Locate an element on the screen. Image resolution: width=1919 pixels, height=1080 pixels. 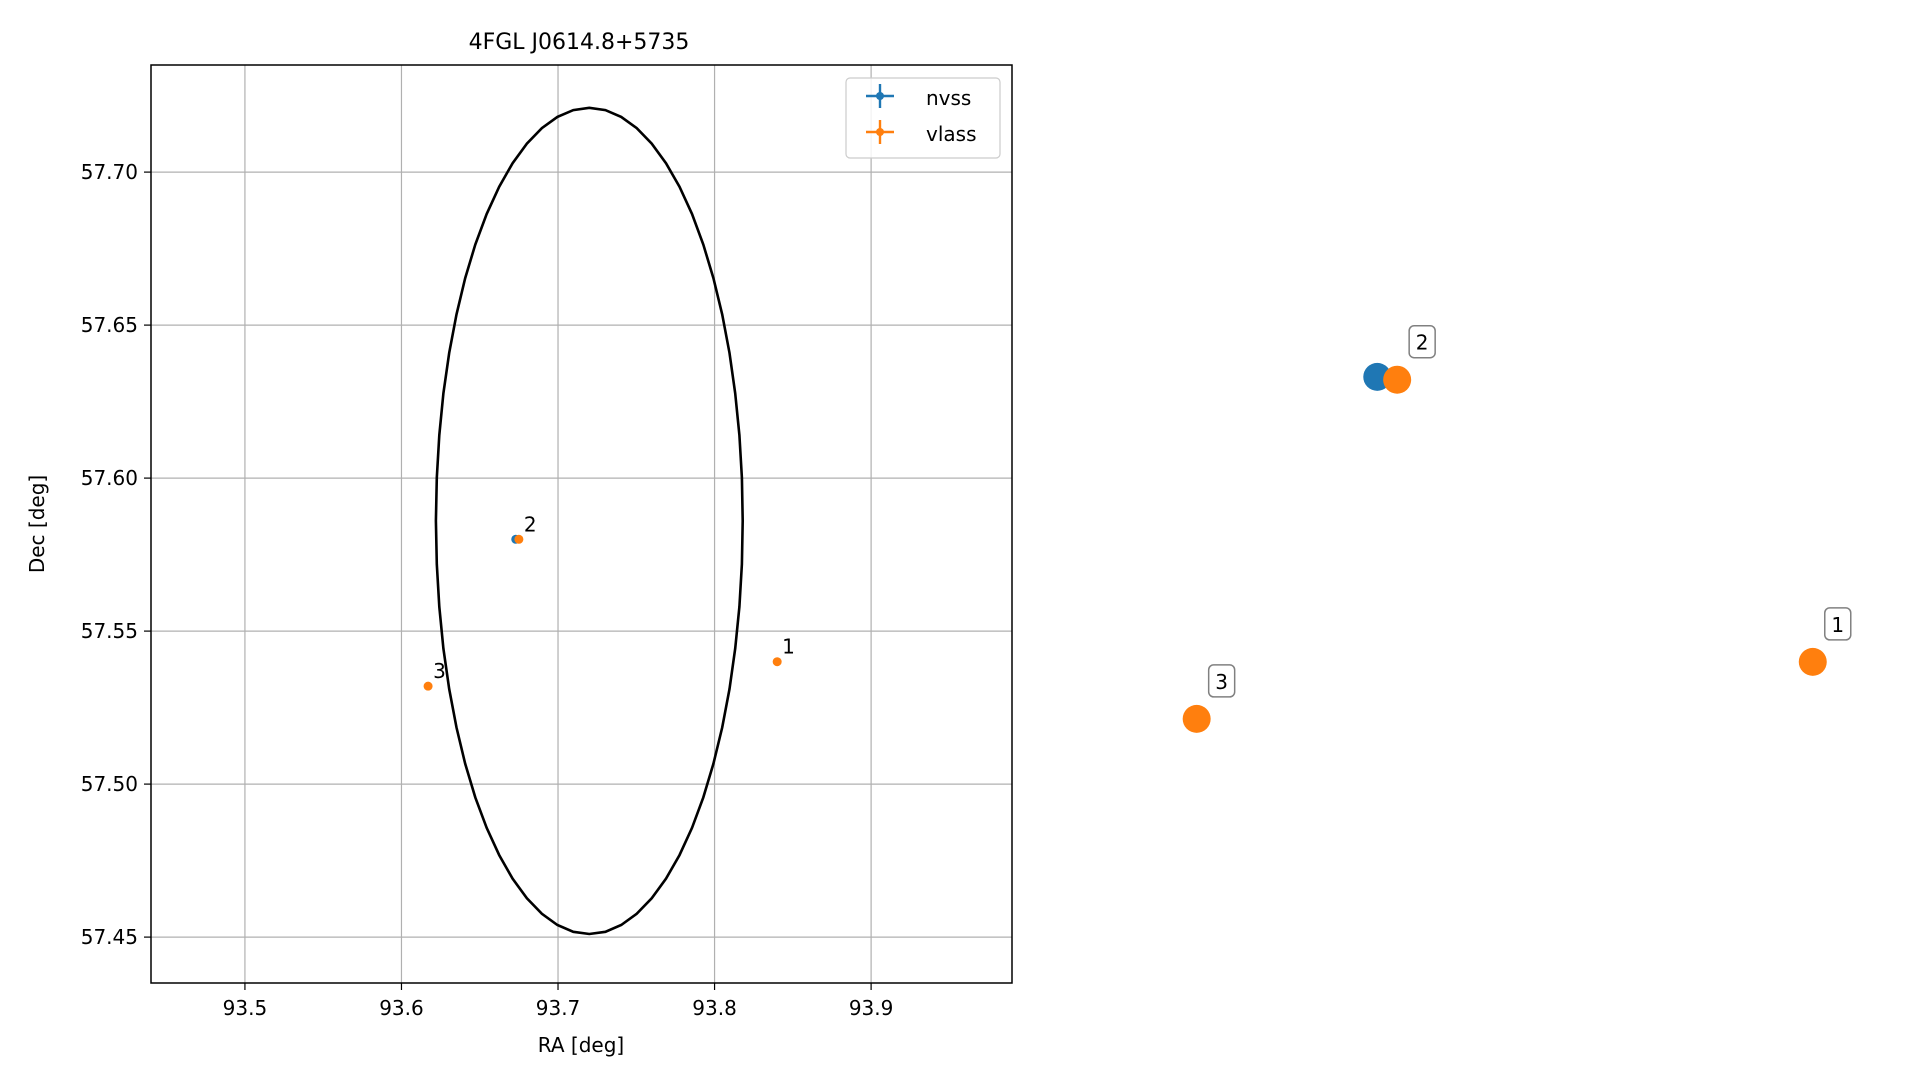
source-label: 3 is located at coordinates (1221, 682).